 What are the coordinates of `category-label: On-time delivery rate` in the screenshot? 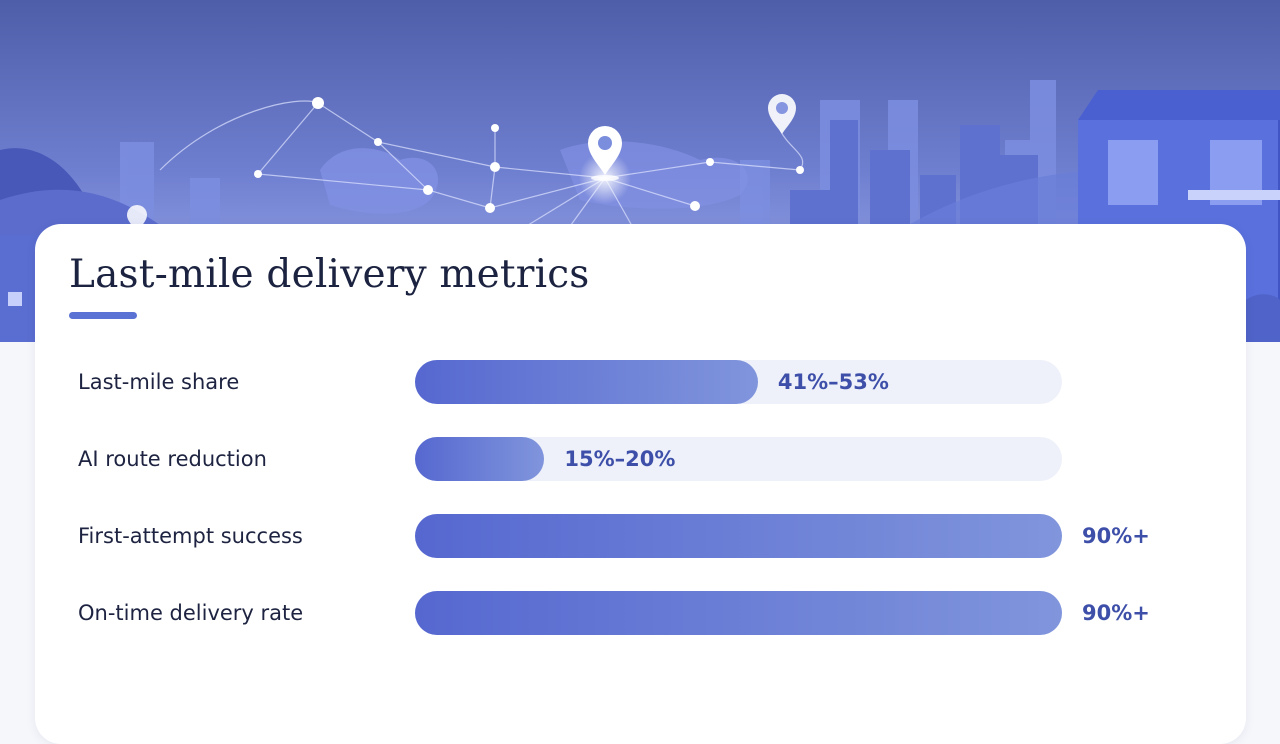 It's located at (191, 613).